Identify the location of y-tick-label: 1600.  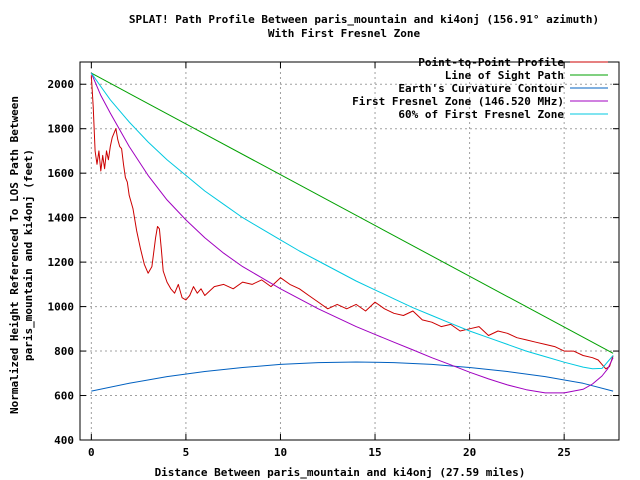
(61, 173).